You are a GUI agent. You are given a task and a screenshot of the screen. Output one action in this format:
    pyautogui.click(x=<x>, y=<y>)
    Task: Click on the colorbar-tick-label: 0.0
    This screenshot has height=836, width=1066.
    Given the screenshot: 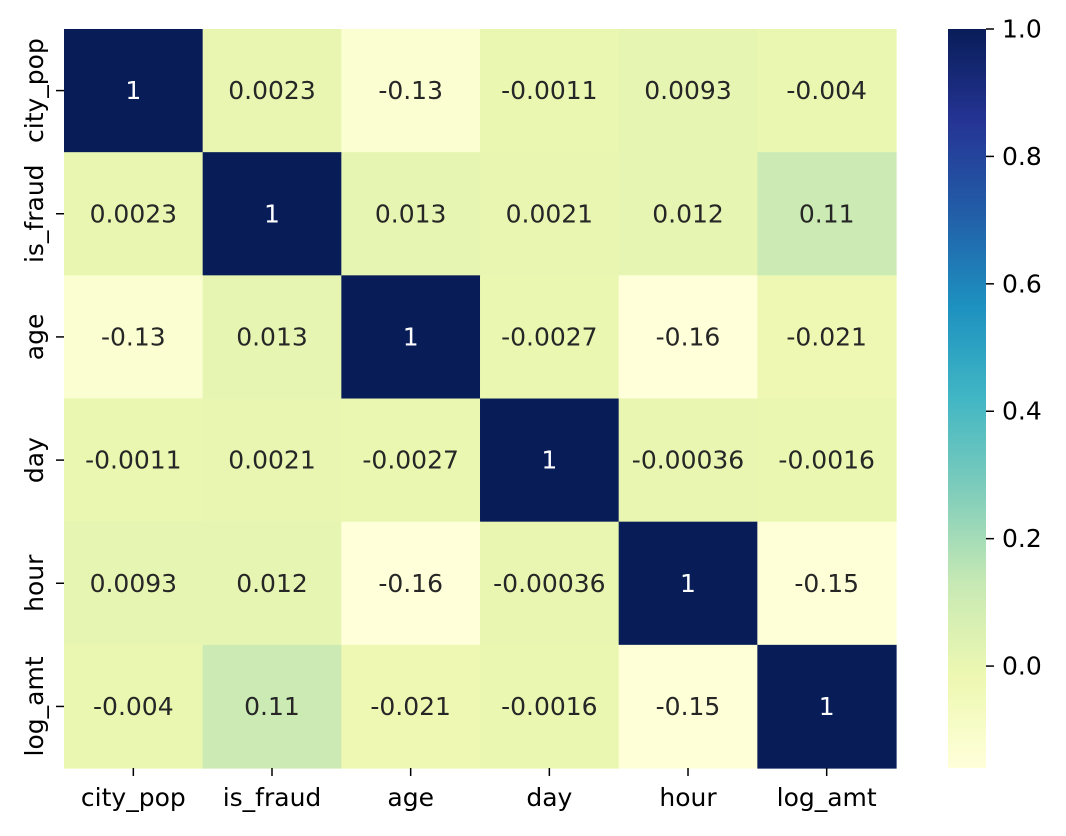 What is the action you would take?
    pyautogui.click(x=1022, y=666)
    